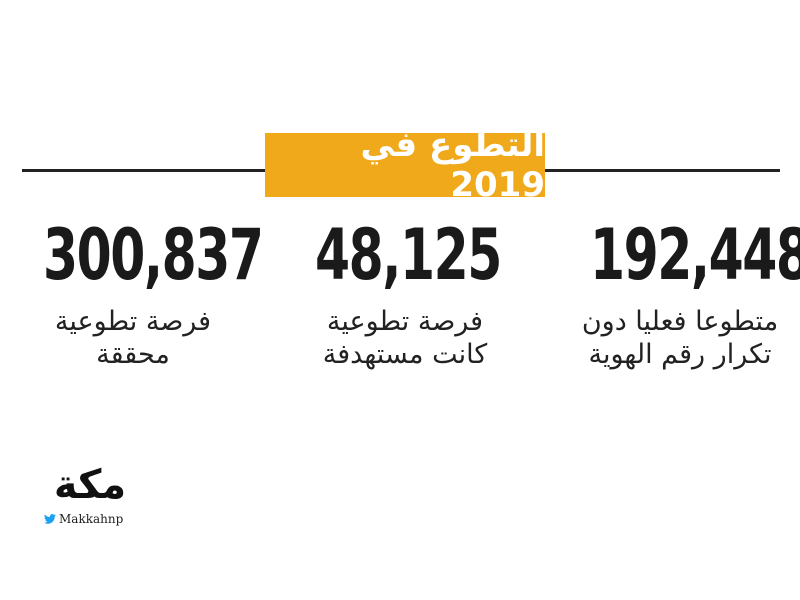 The image size is (800, 600). I want to click on stat: 192,448 متطوعا فعليا دون تكرار رقم الهوية, so click(677, 293).